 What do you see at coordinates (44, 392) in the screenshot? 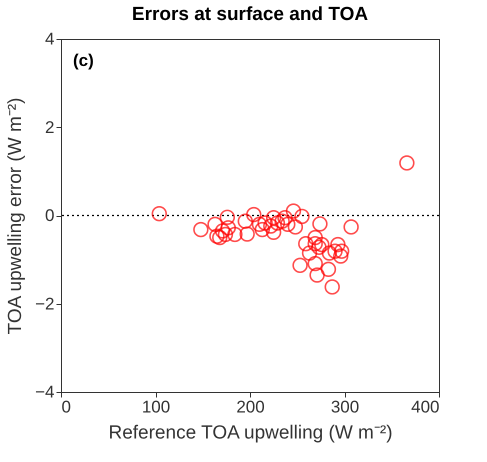
I see `y-tick-label: −4` at bounding box center [44, 392].